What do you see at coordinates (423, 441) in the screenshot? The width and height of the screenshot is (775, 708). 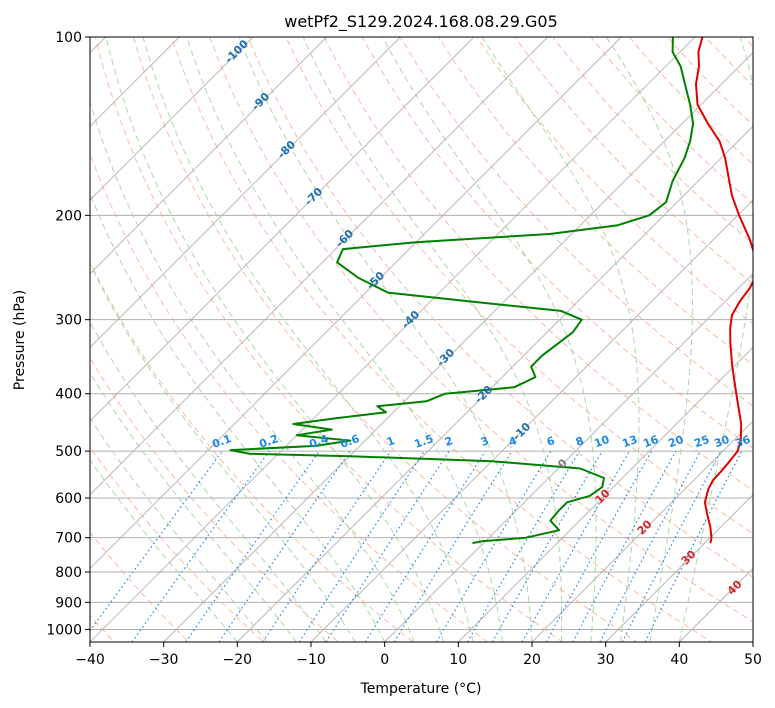 I see `mixing-ratio-label: 1.5` at bounding box center [423, 441].